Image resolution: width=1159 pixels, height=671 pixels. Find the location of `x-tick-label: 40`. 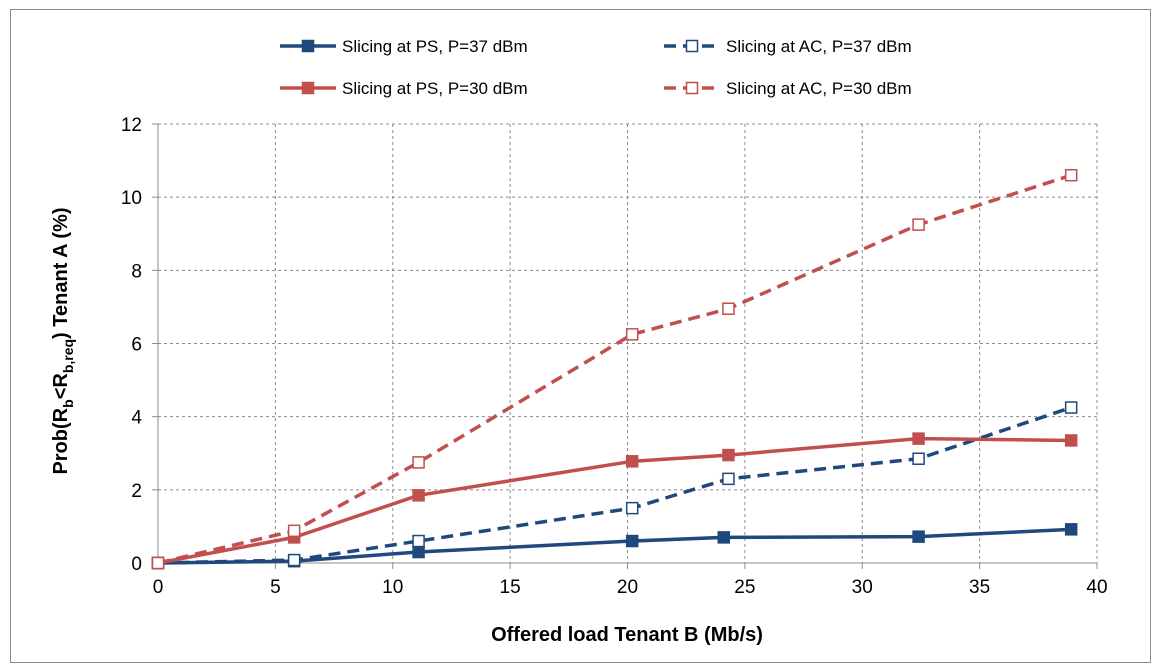

x-tick-label: 40 is located at coordinates (1096, 587).